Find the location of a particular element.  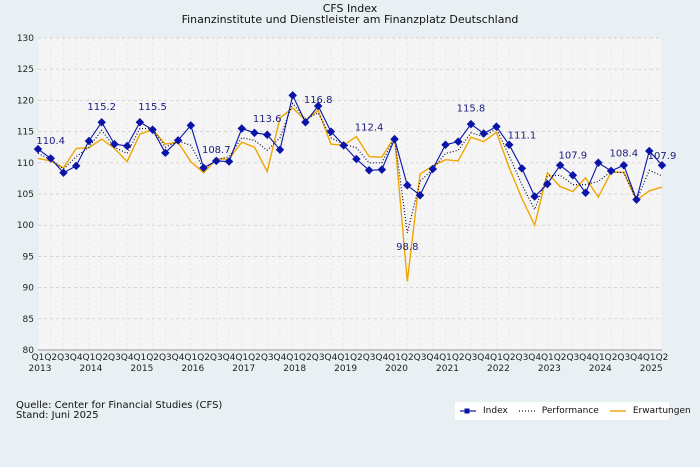

y-tick-label: 85 is located at coordinates (28, 320).